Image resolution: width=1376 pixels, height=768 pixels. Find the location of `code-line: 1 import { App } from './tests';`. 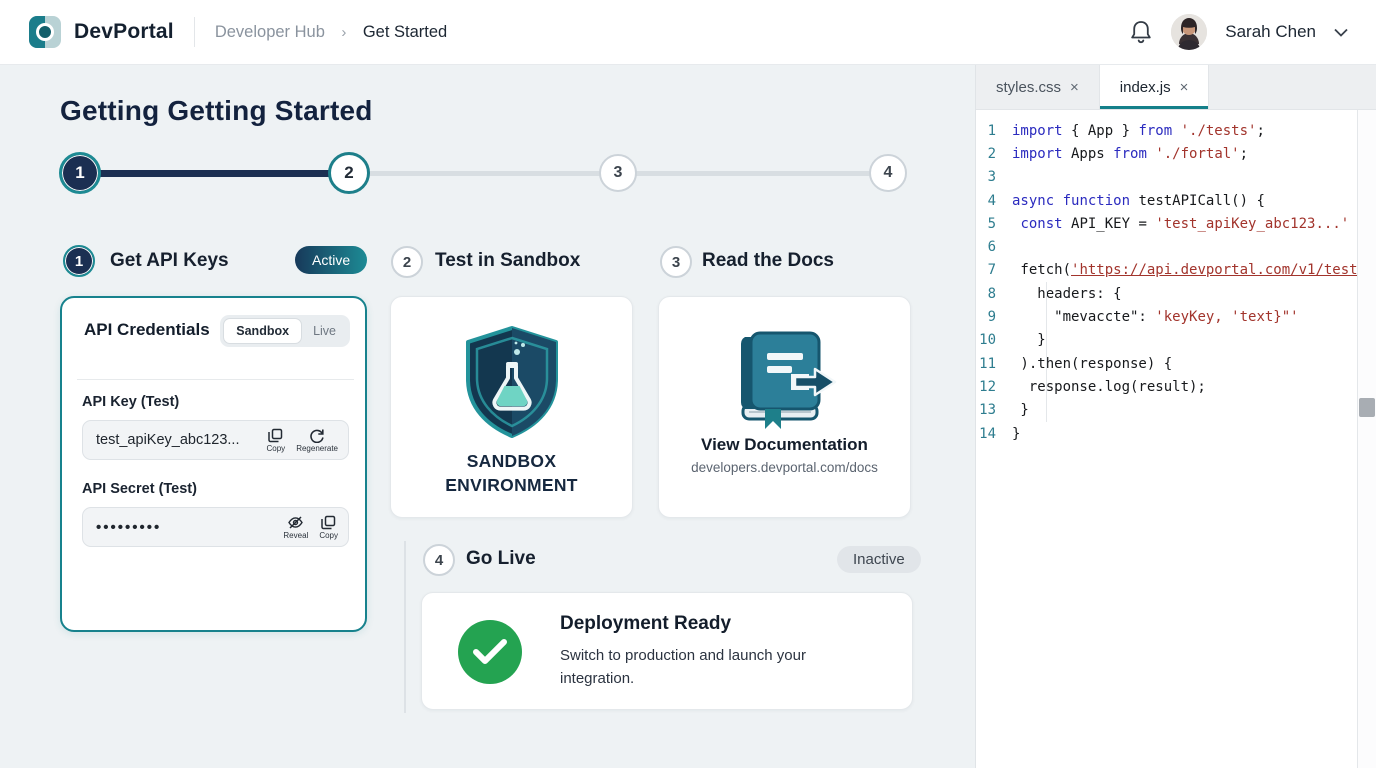

code-line: 1 import { App } from './tests'; is located at coordinates (1166, 130).